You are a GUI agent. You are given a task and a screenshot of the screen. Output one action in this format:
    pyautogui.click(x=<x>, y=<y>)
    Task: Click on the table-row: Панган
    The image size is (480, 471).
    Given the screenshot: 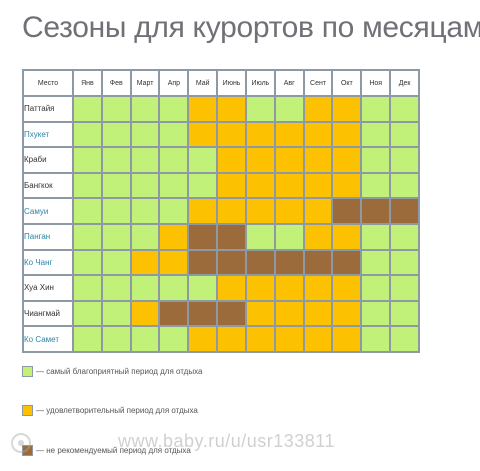 What is the action you would take?
    pyautogui.click(x=221, y=236)
    